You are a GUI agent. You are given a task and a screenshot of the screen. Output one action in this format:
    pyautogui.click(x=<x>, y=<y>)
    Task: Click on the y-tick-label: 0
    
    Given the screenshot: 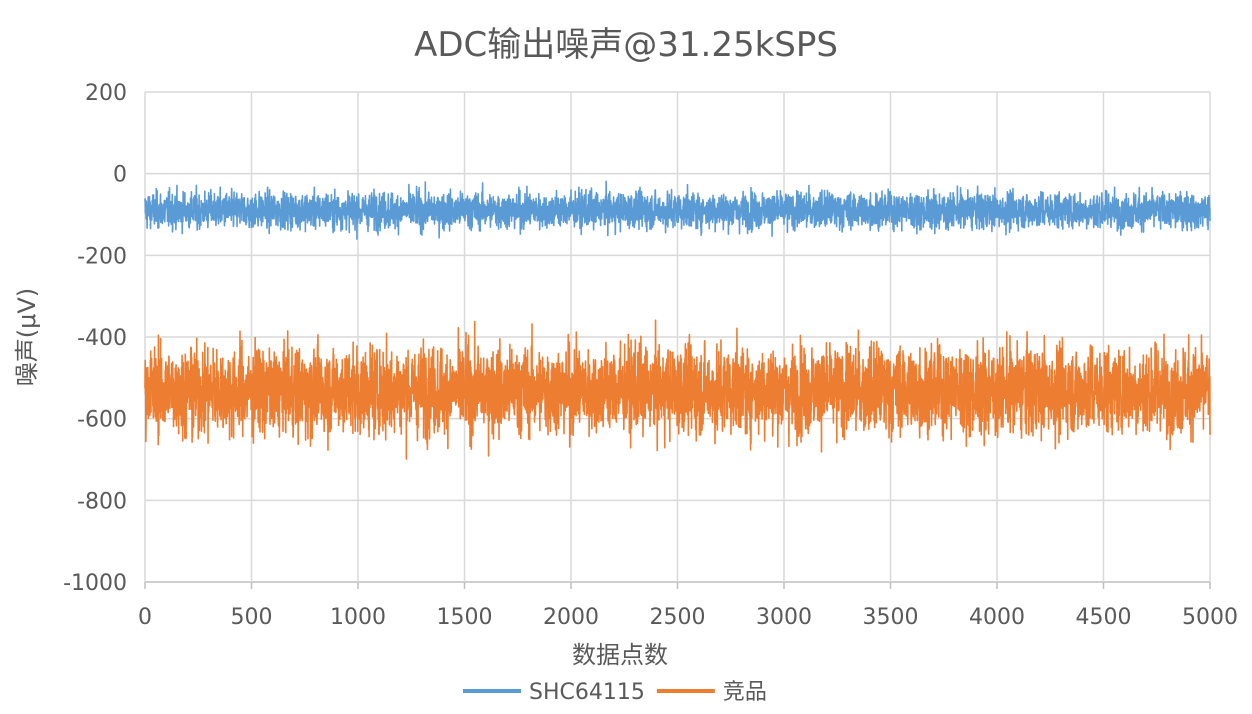 What is the action you would take?
    pyautogui.click(x=120, y=175)
    